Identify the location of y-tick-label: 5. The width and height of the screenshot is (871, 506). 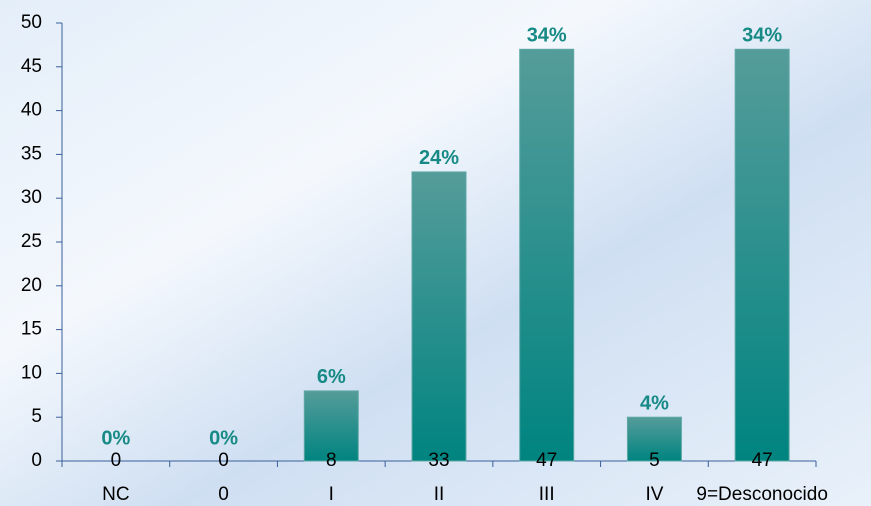
(36, 416).